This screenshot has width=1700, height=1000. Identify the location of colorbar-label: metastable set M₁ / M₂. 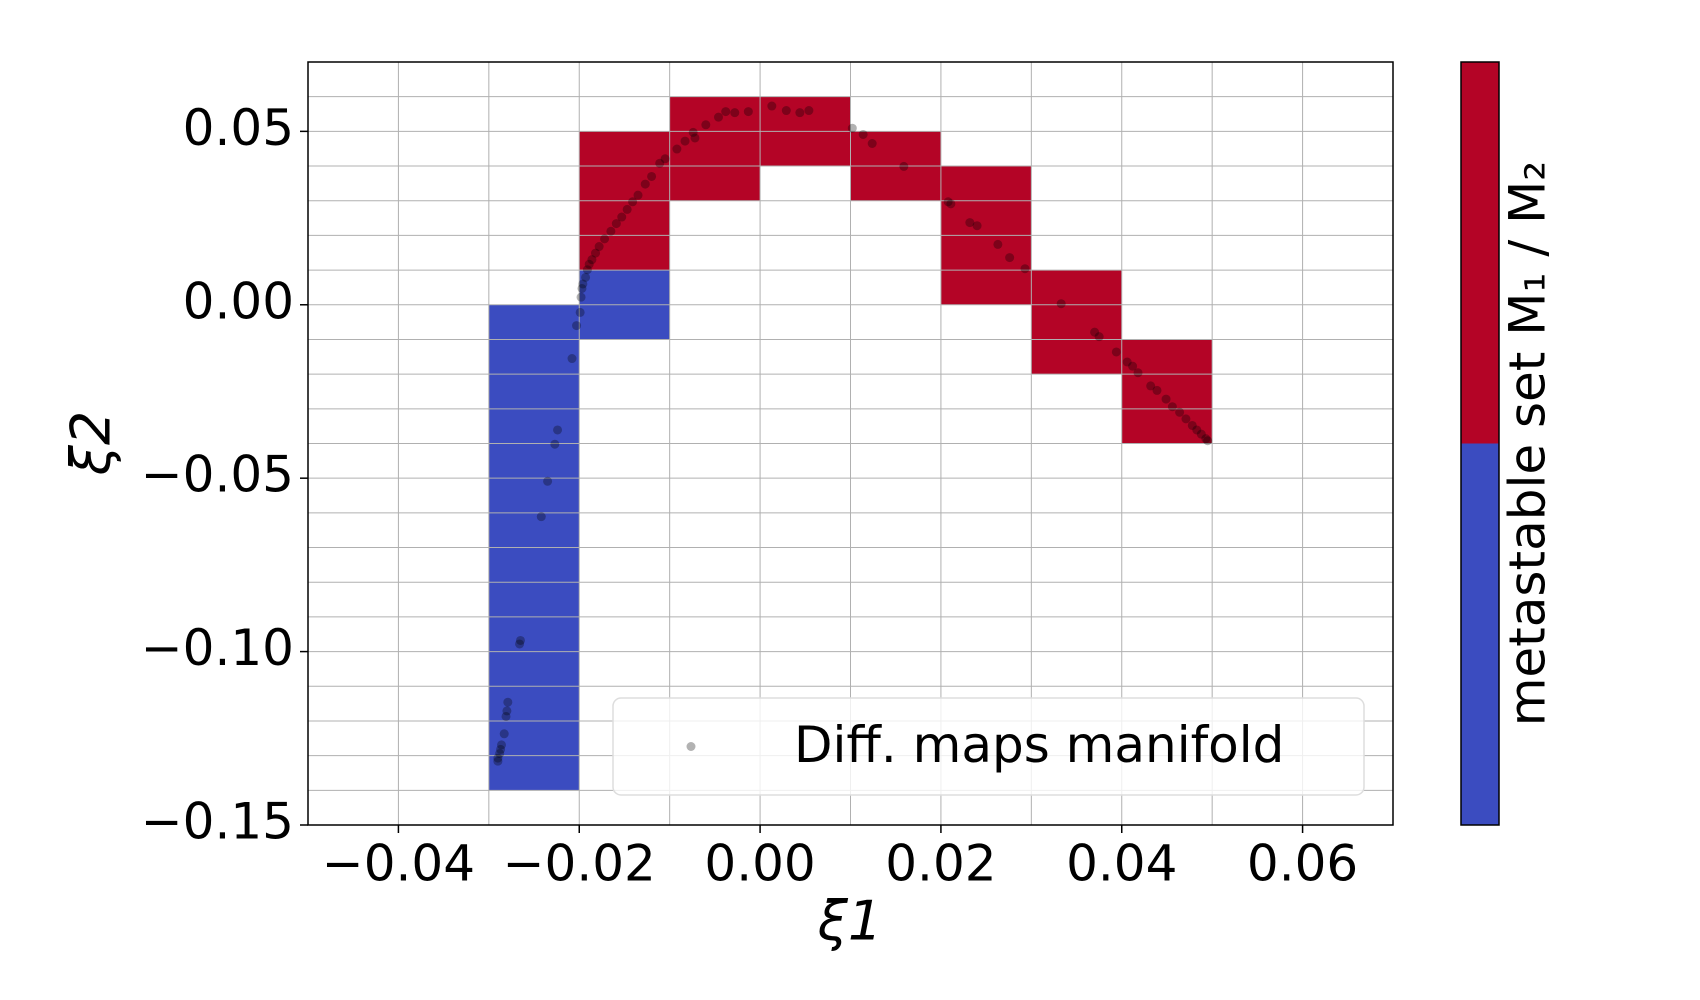
(1528, 444).